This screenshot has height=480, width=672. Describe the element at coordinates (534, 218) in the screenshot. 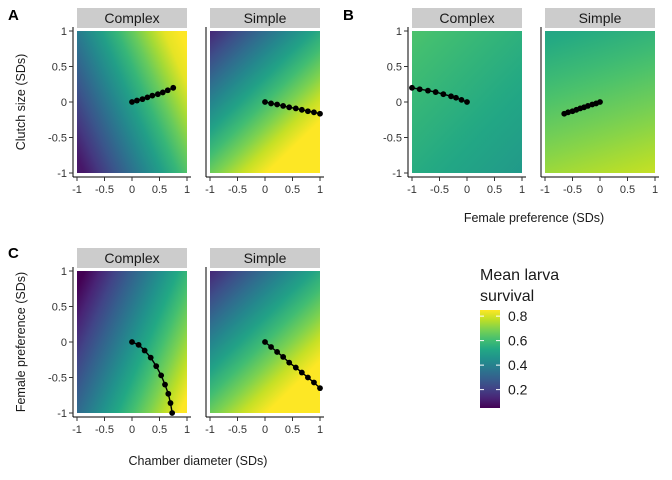

I see `panel-b-x-axis-title: Female preference (SDs)` at that location.